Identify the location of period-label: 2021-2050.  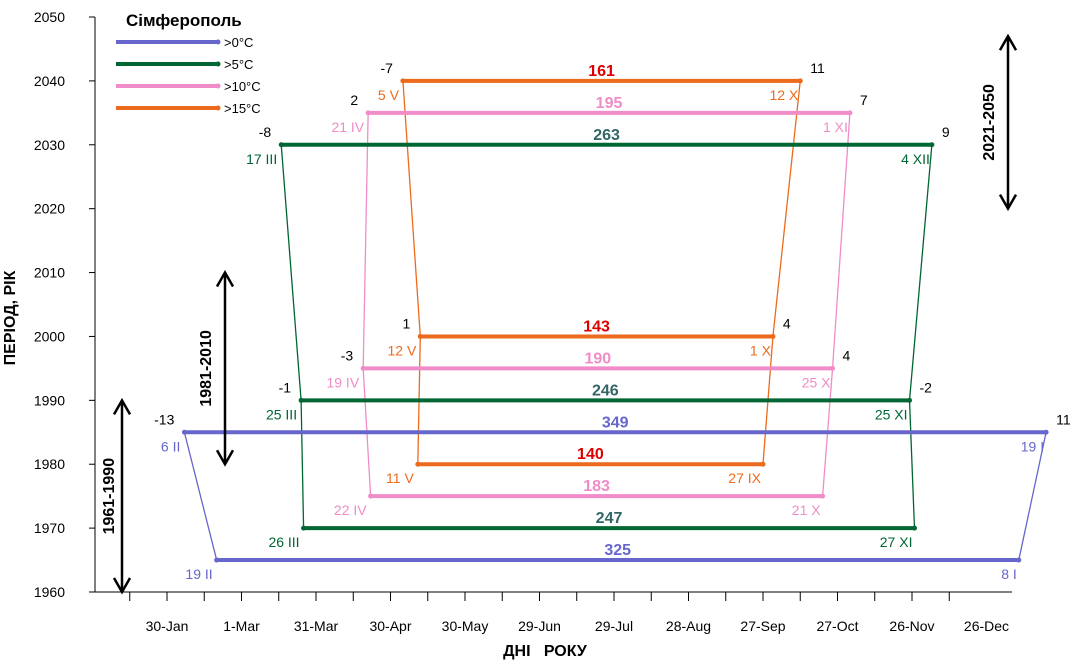
(989, 122).